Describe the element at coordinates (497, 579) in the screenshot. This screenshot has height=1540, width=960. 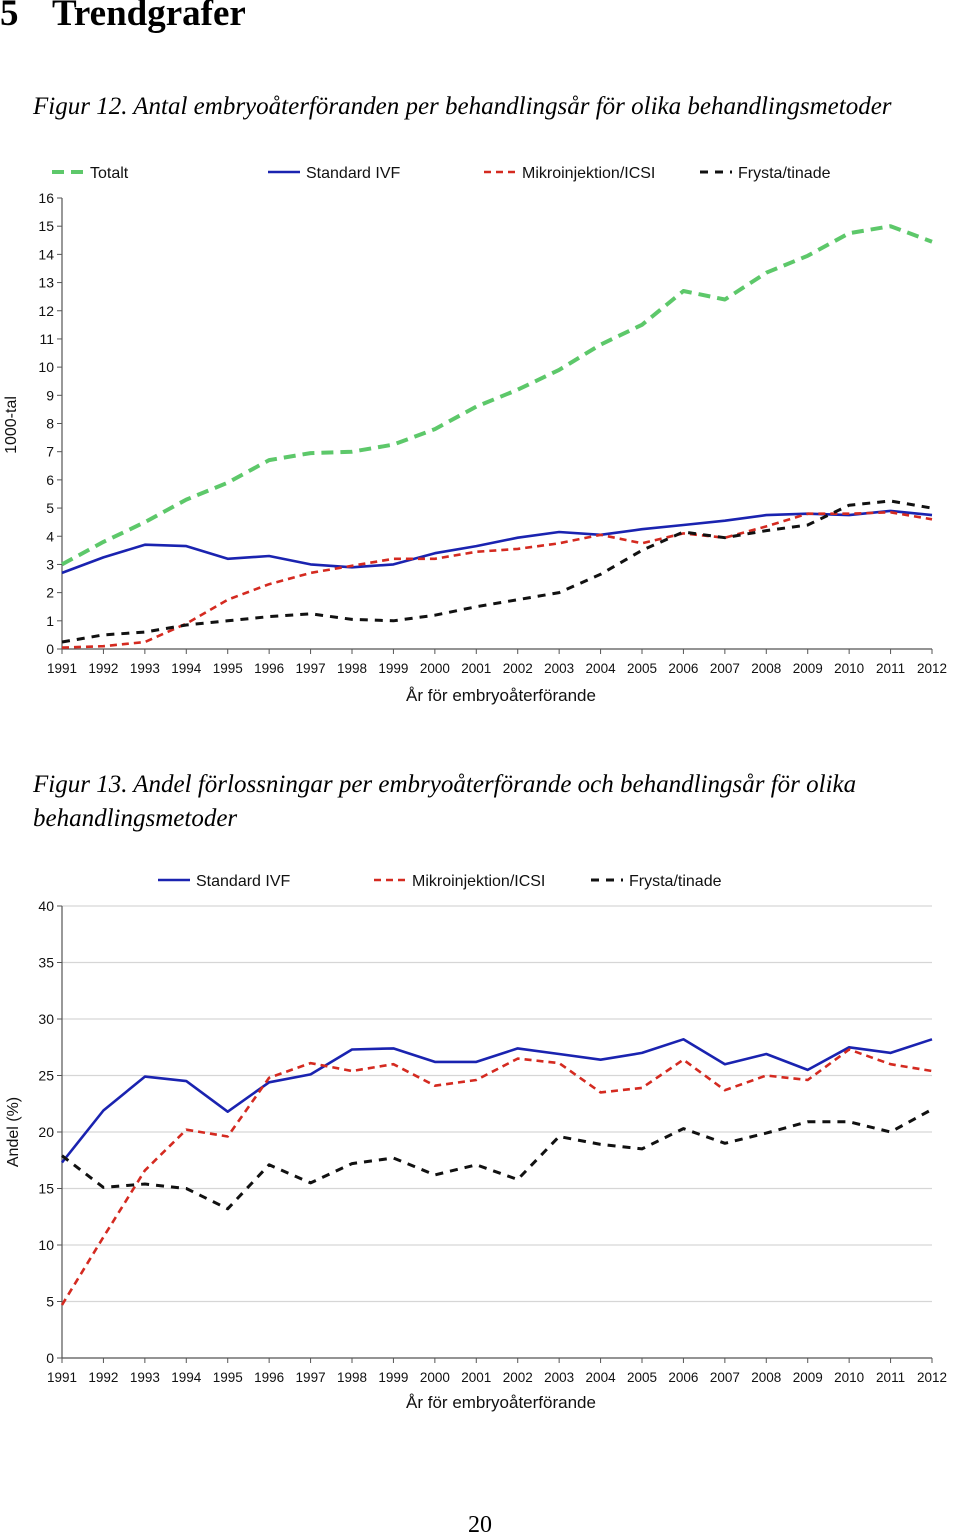
I see `series-line-mikroinjektion-icsi` at that location.